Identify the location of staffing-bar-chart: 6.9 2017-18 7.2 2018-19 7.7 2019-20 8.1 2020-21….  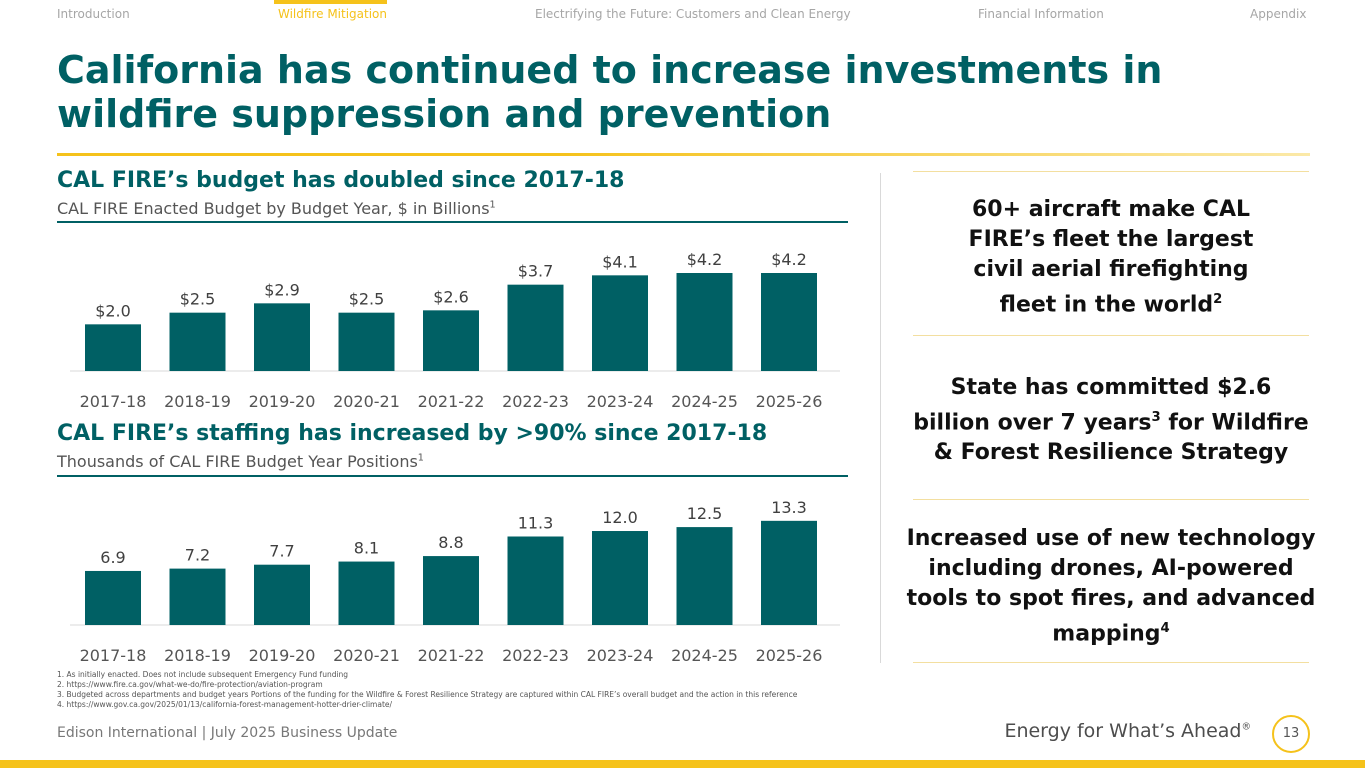
(455, 581).